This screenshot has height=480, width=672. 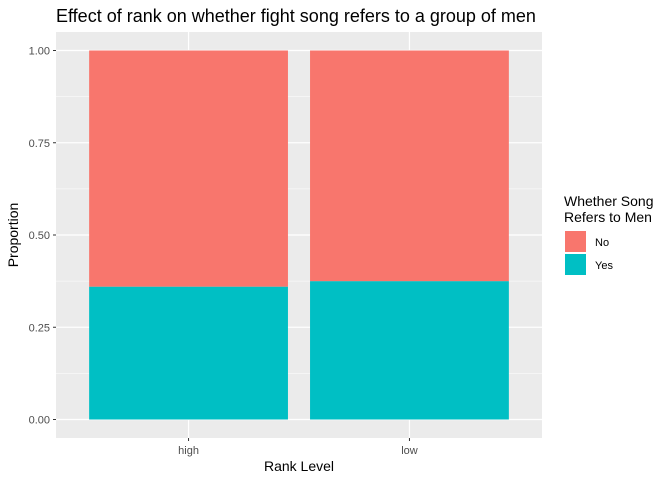 What do you see at coordinates (188, 353) in the screenshot?
I see `bar-high-yes` at bounding box center [188, 353].